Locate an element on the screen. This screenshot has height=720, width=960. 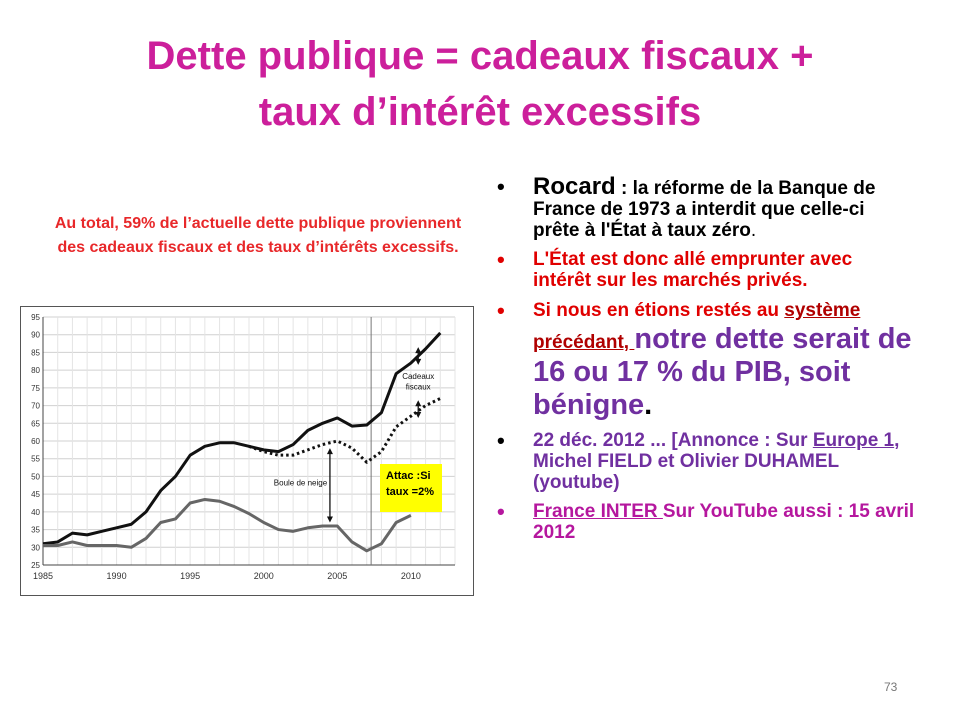
attac-note-line1: Attac :Si is located at coordinates (408, 476).